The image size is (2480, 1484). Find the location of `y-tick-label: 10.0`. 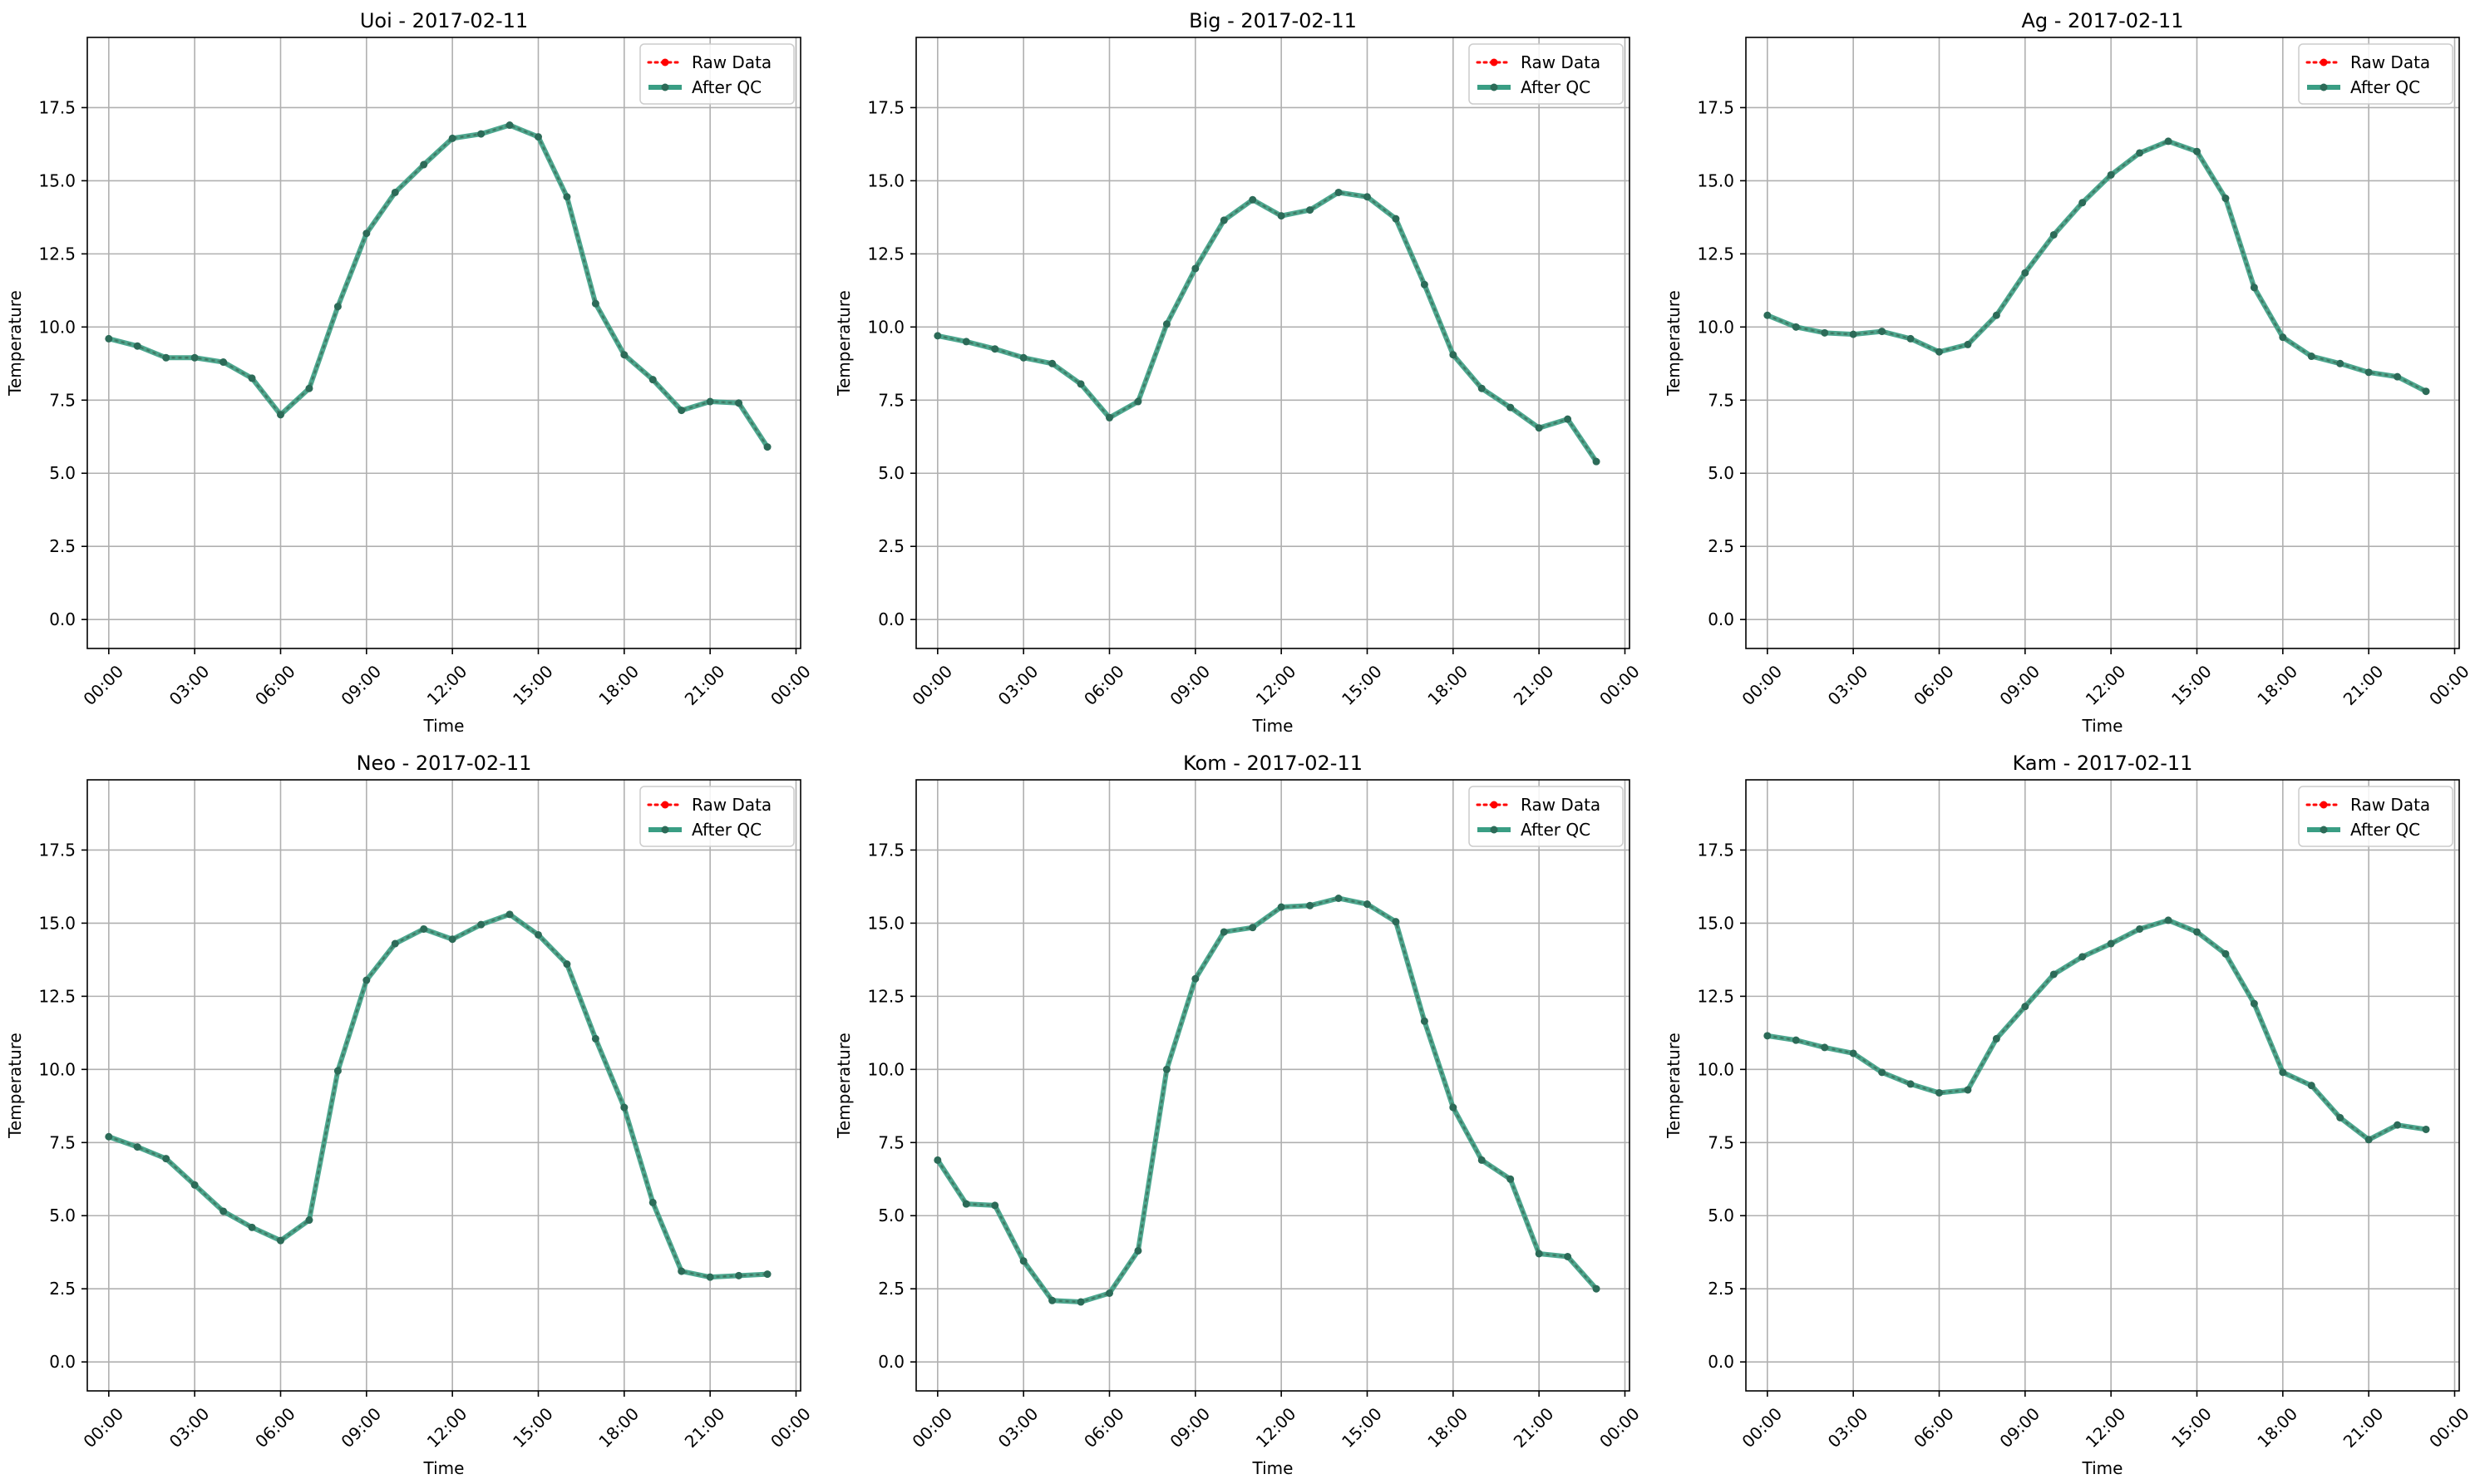

y-tick-label: 10.0 is located at coordinates (886, 327).